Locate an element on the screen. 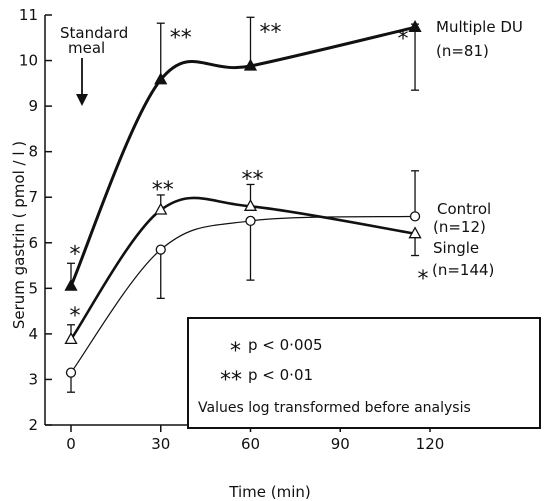 The height and width of the screenshot is (501, 544). x-tick-label: 90 is located at coordinates (340, 444).